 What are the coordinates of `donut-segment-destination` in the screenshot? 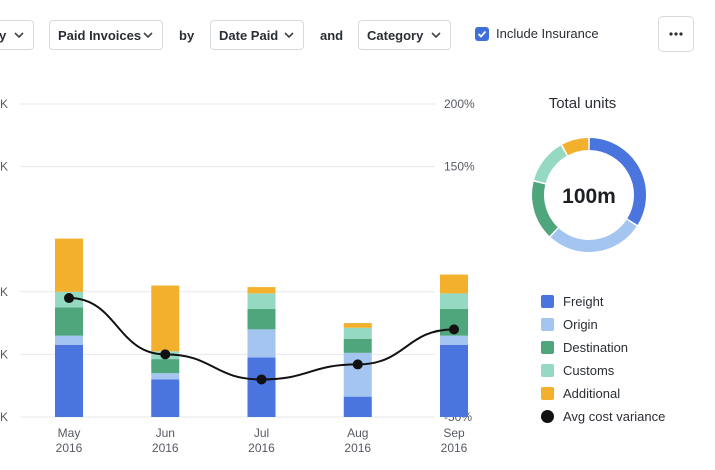 It's located at (545, 208).